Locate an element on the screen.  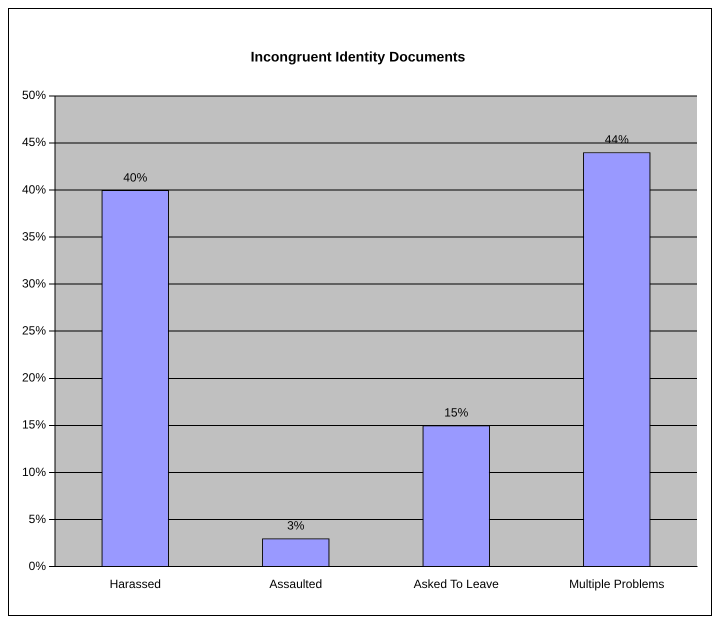
y-tick-label: 35% is located at coordinates (34, 236).